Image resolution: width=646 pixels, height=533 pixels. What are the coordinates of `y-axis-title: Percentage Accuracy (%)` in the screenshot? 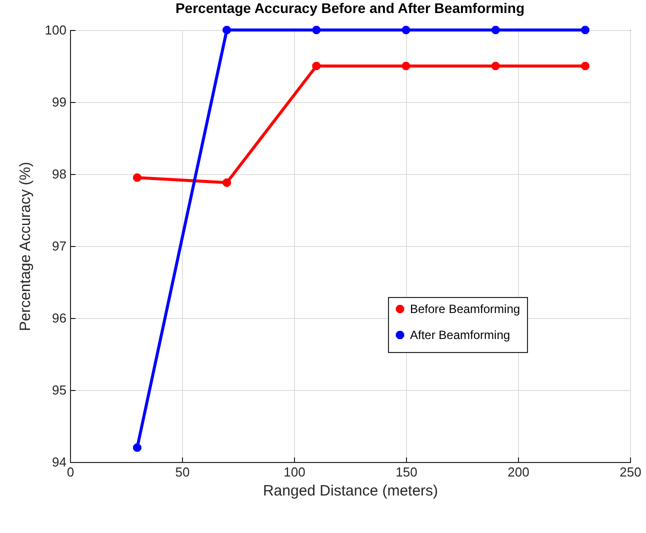 It's located at (25, 247).